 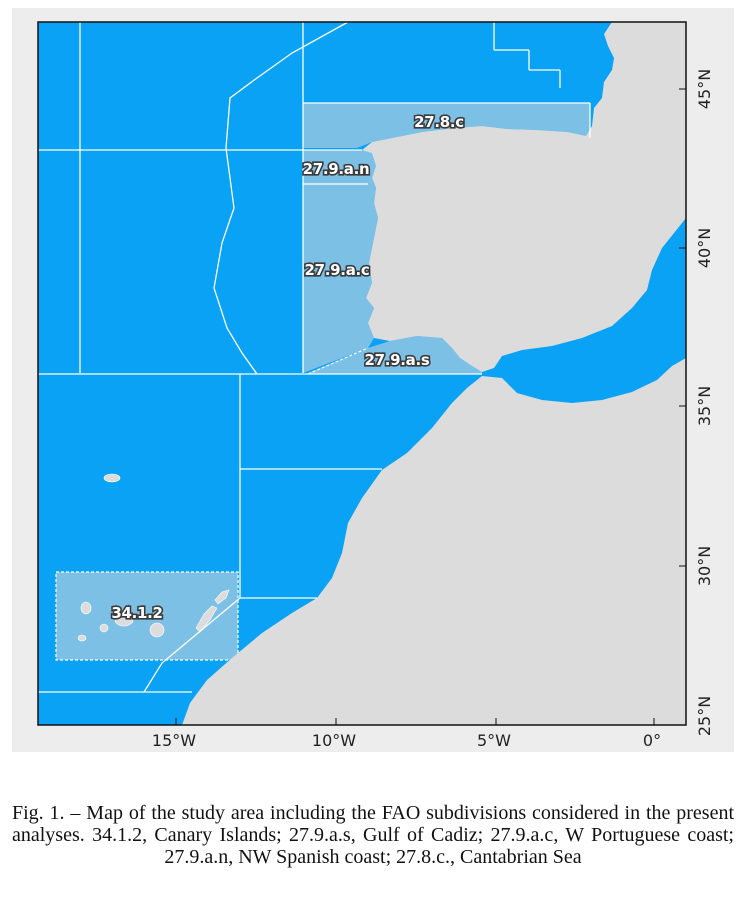 I want to click on lon-label-10w: 10°W, so click(x=334, y=740).